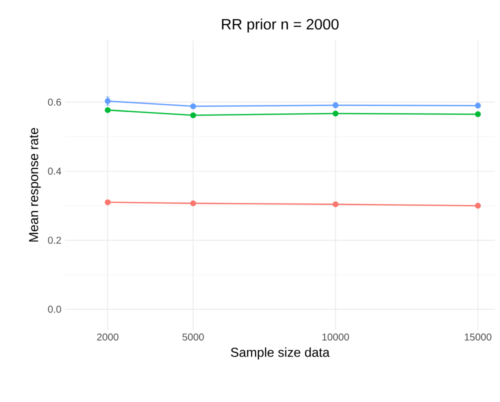 Image resolution: width=500 pixels, height=402 pixels. I want to click on x-tick-label: 5000, so click(193, 337).